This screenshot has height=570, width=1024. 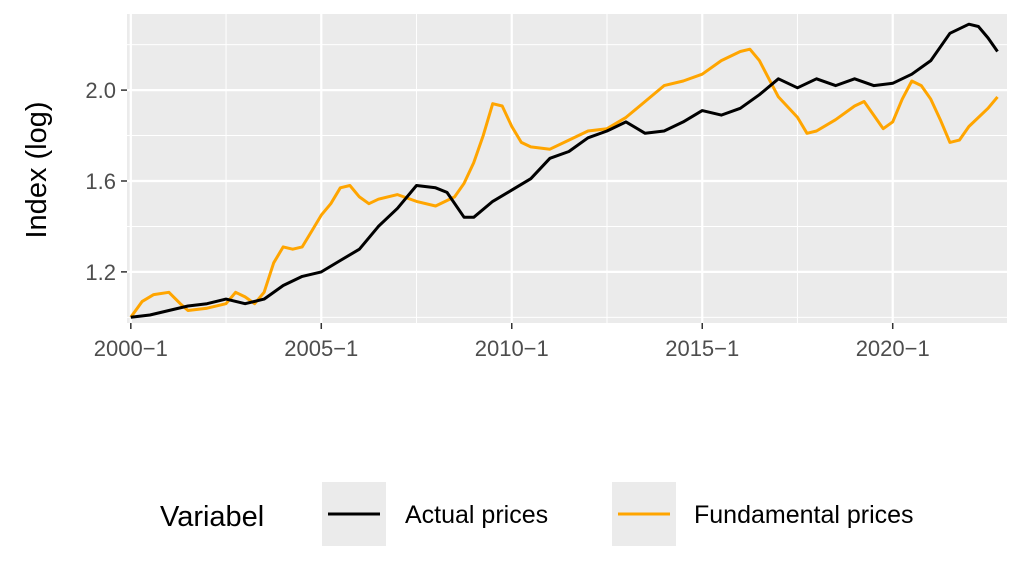 I want to click on x-tick-label: 2015−1, so click(x=702, y=348).